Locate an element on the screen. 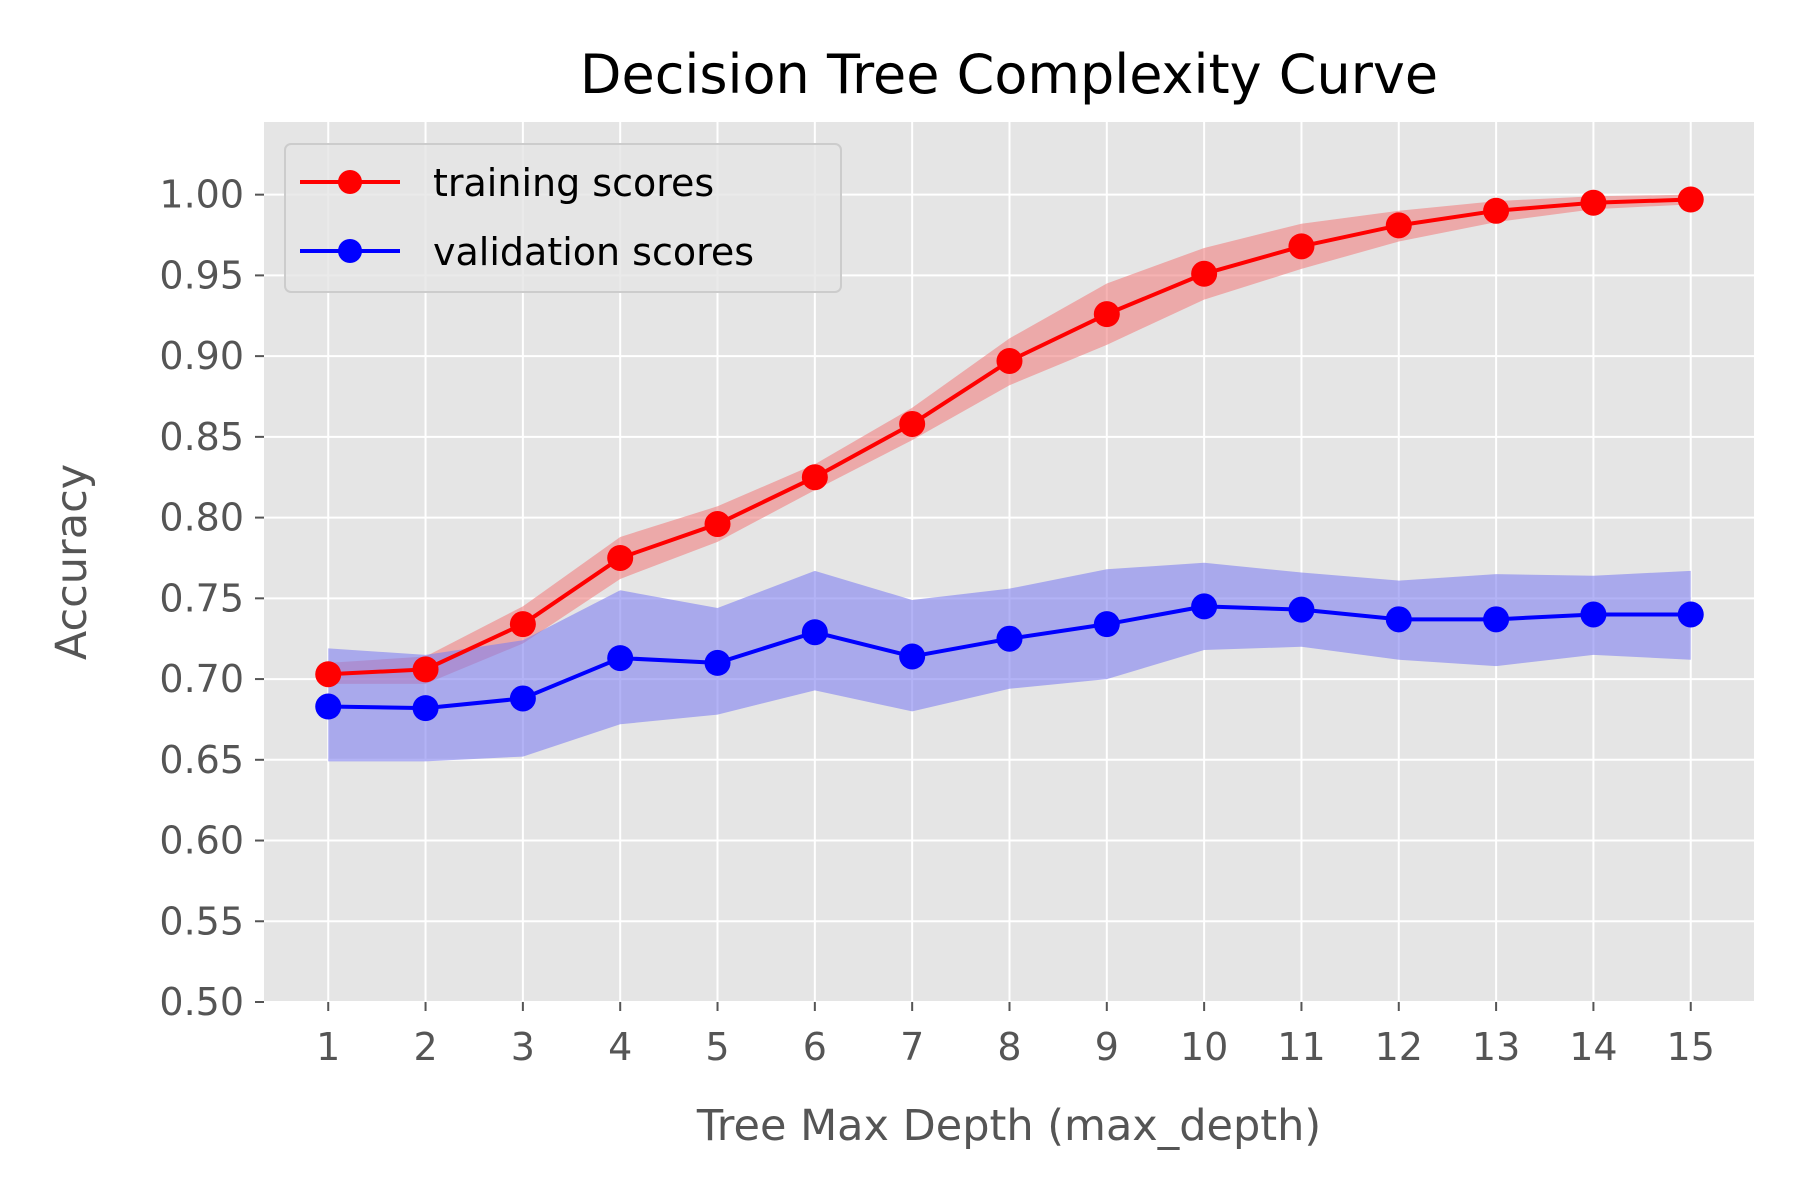 This screenshot has width=1800, height=1200. y-tick-label: 0.70 is located at coordinates (201, 679).